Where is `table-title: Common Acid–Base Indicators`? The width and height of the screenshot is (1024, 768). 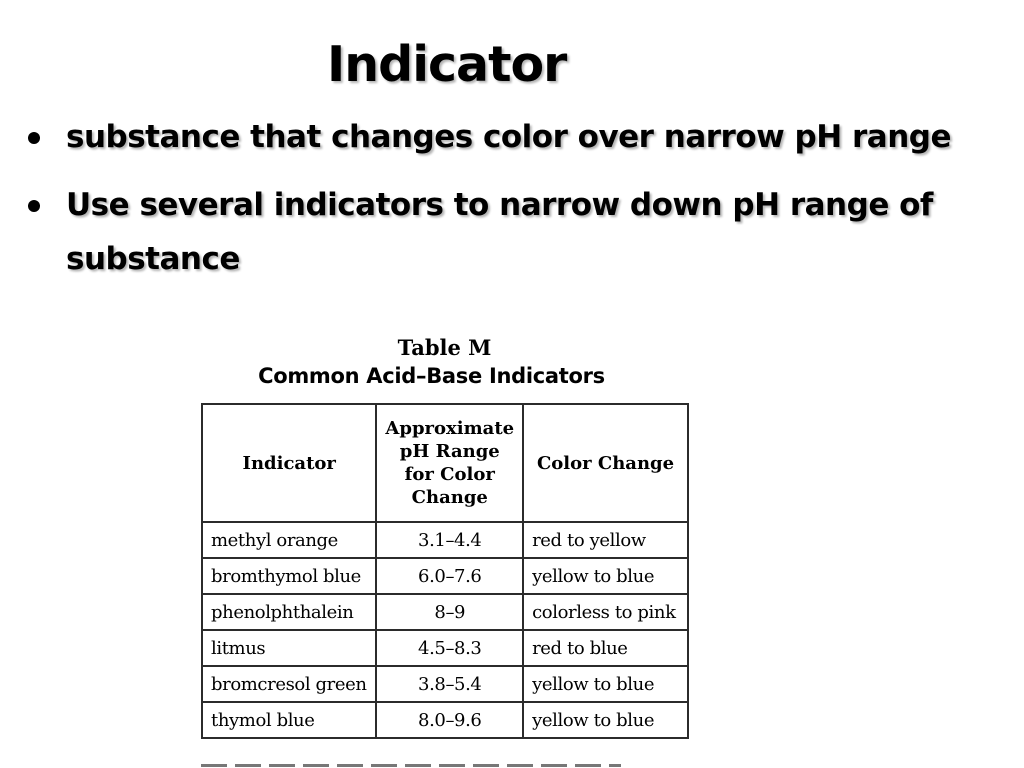
table-title: Common Acid–Base Indicators is located at coordinates (431, 376).